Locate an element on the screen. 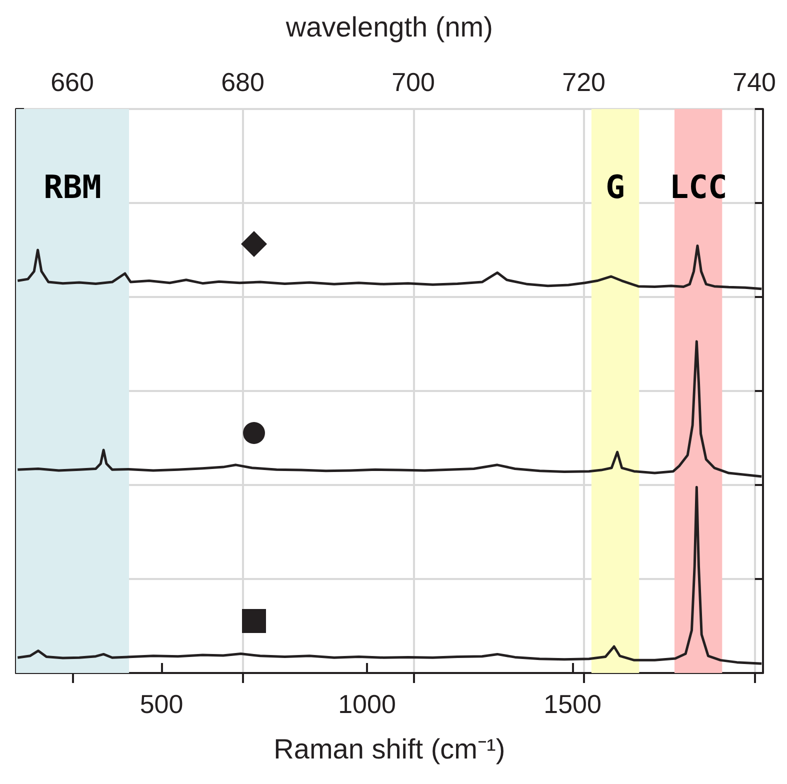 The width and height of the screenshot is (787, 784). x2-tick-label: 720 is located at coordinates (584, 82).